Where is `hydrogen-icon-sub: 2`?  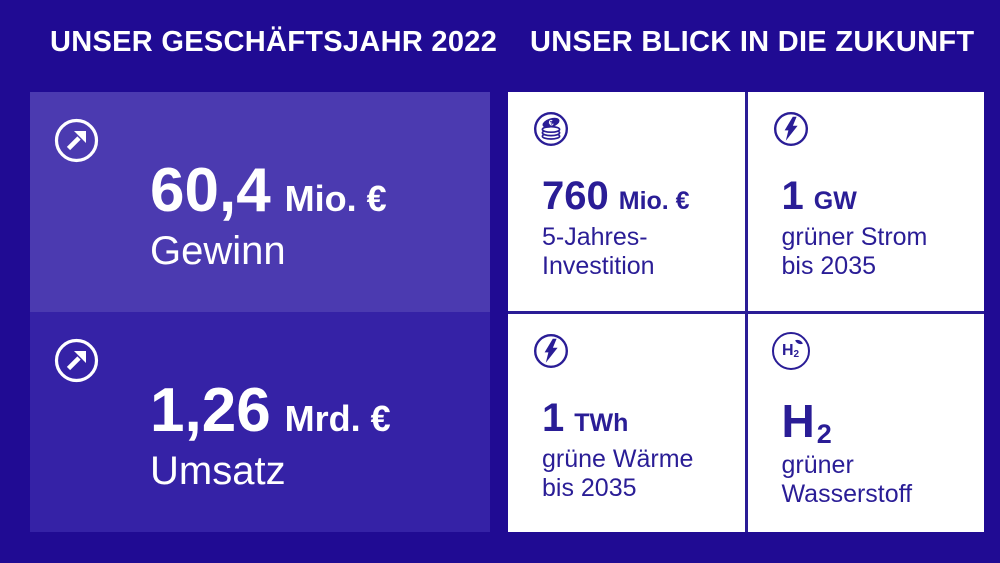 hydrogen-icon-sub: 2 is located at coordinates (796, 354).